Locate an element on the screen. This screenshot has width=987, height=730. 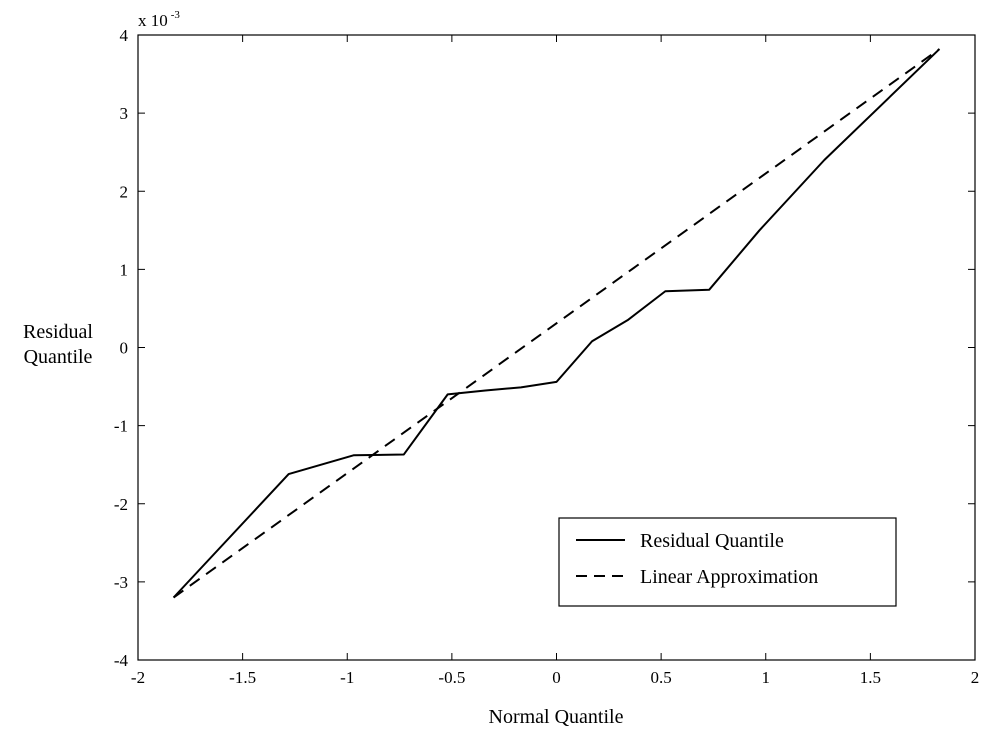
x-tick-label: -0.5 is located at coordinates (451, 677).